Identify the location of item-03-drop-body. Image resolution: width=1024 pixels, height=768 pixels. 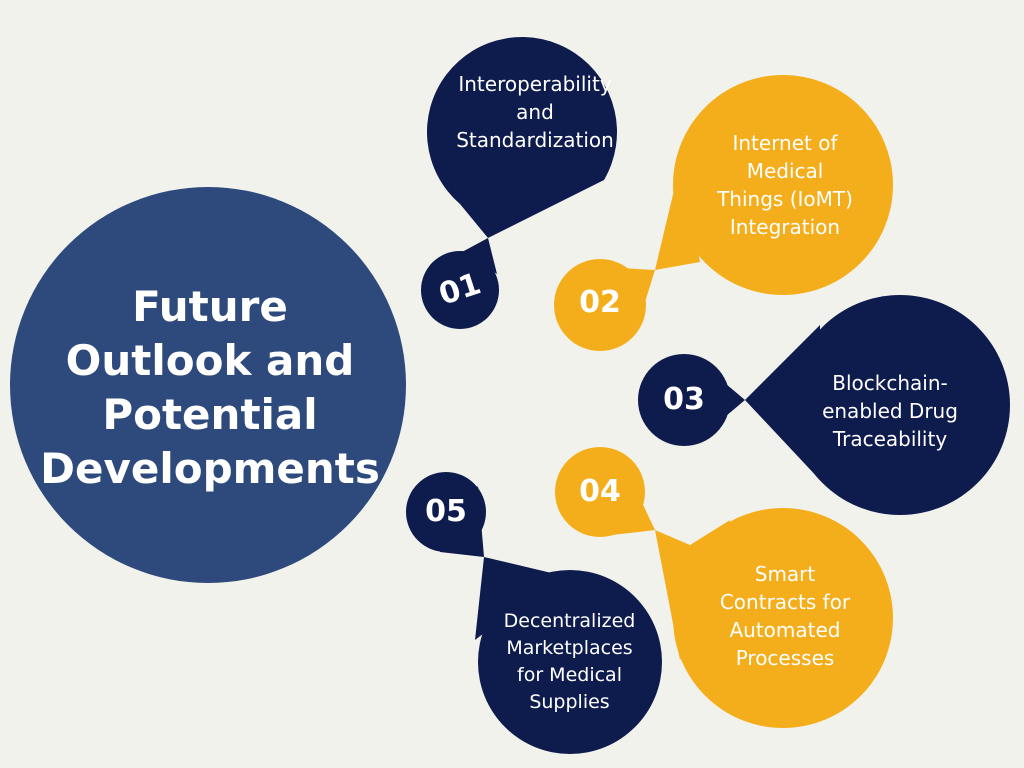
(900, 405).